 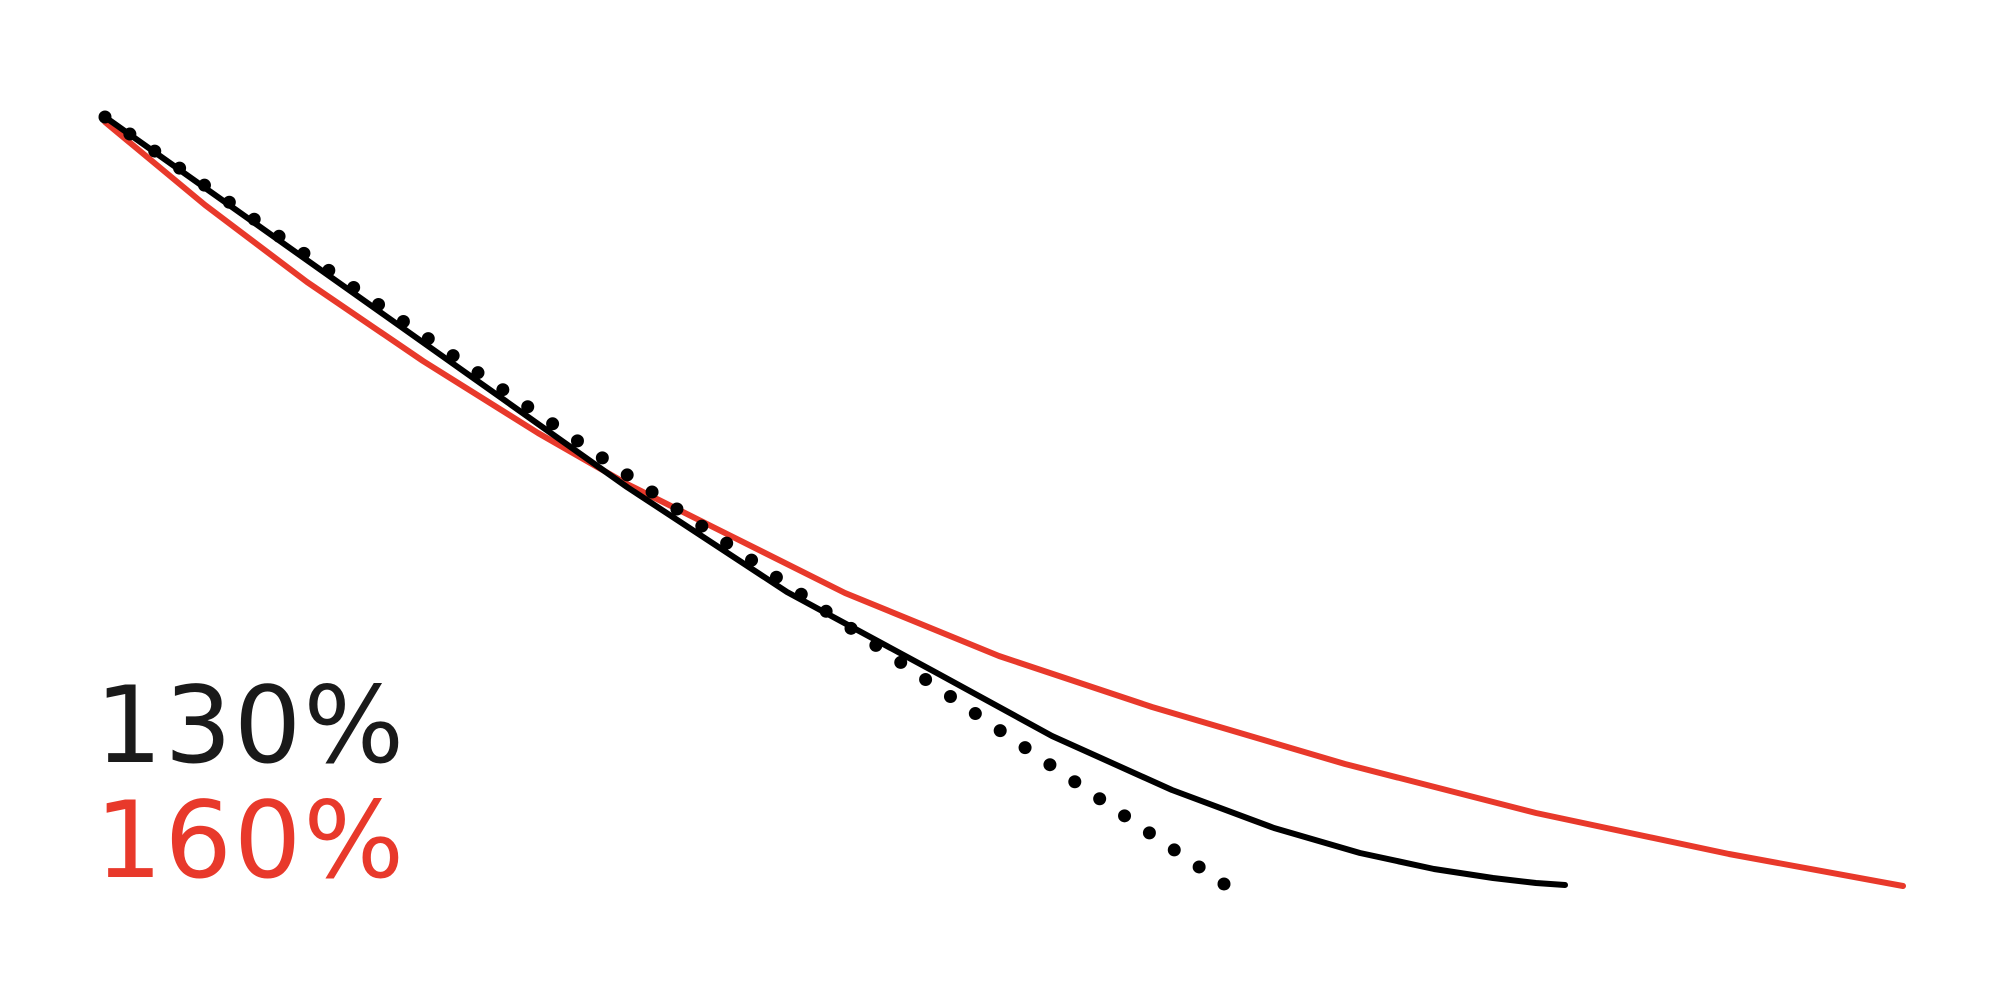 What do you see at coordinates (250, 725) in the screenshot?
I see `label-130: 130%` at bounding box center [250, 725].